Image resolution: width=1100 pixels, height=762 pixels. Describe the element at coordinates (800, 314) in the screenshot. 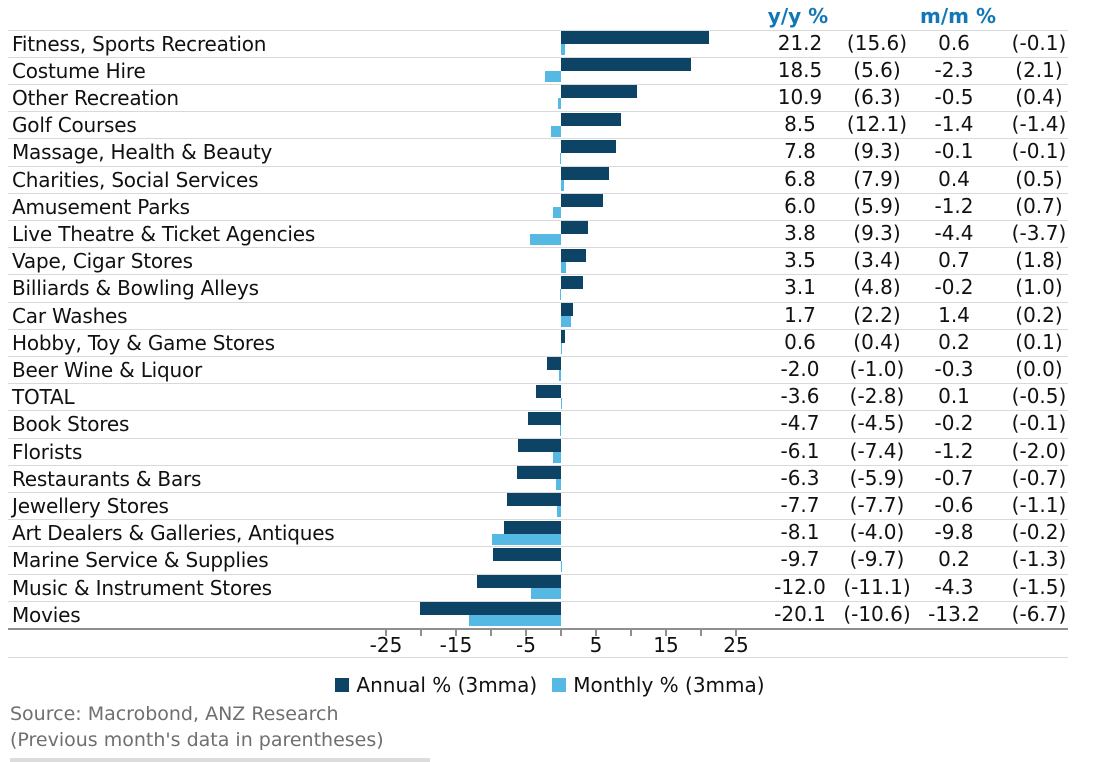

I see `yy-value: 1.7` at that location.